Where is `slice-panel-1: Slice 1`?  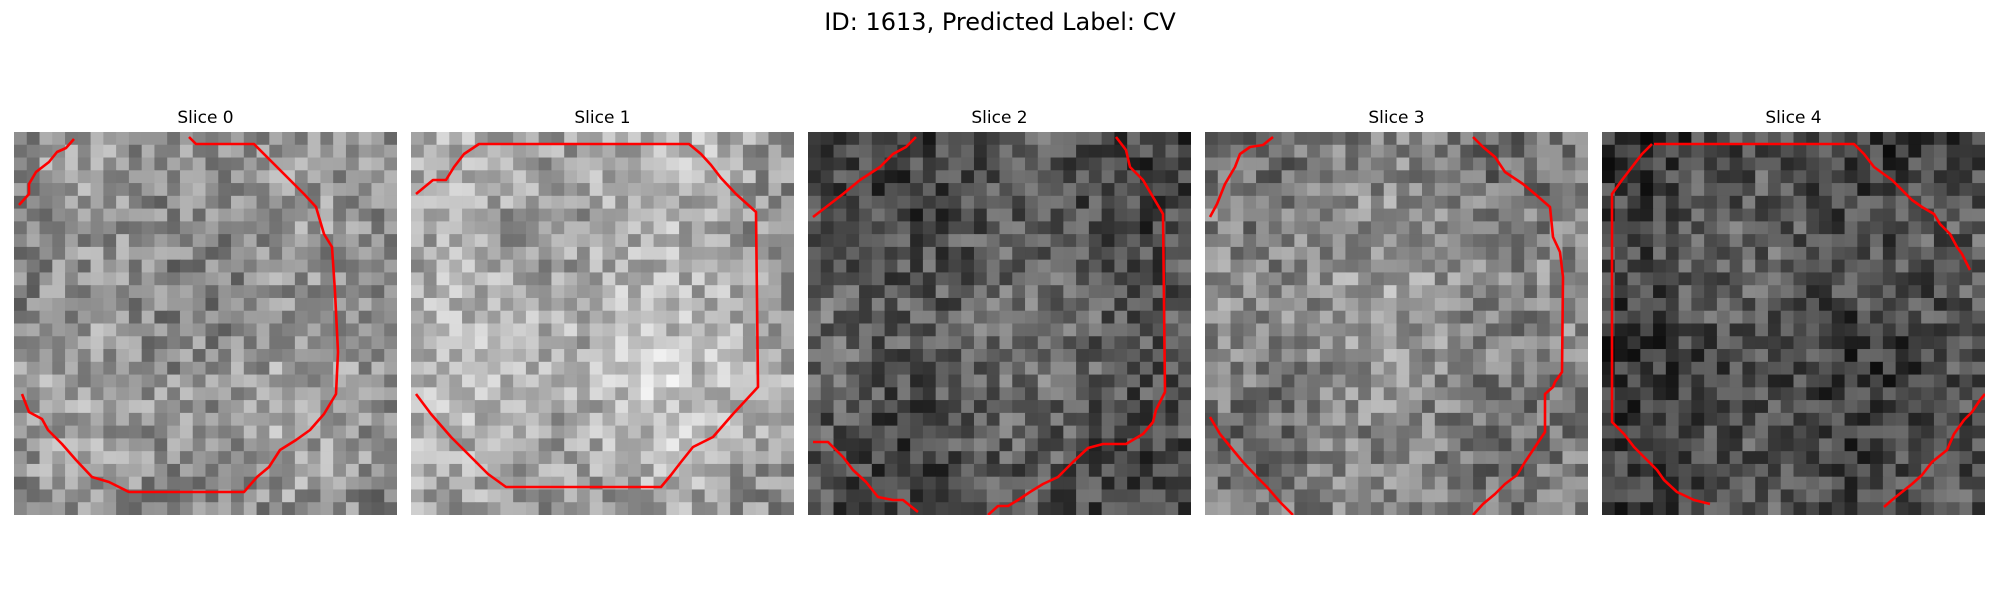 slice-panel-1: Slice 1 is located at coordinates (602, 311).